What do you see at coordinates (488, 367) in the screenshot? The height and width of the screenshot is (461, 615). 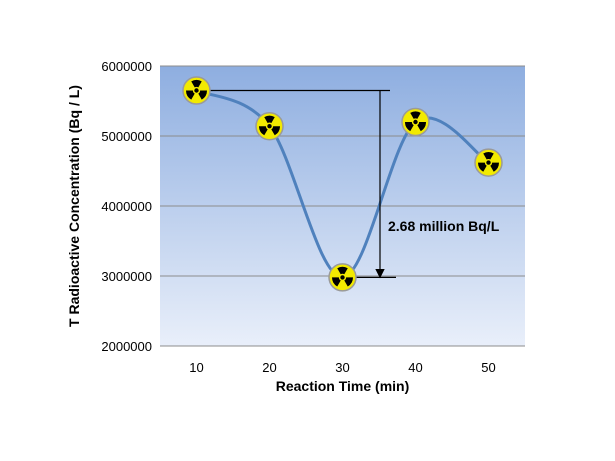 I see `x-tick-label: 50` at bounding box center [488, 367].